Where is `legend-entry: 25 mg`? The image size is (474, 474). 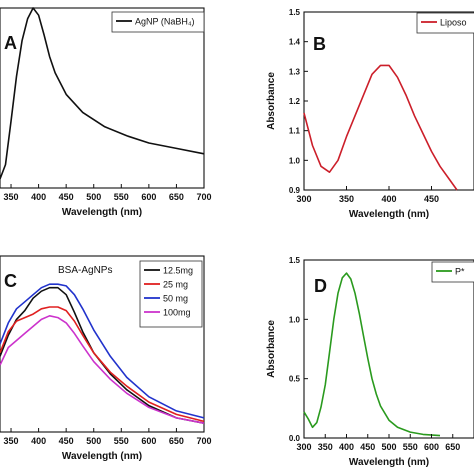 legend-entry: 25 mg is located at coordinates (175, 285).